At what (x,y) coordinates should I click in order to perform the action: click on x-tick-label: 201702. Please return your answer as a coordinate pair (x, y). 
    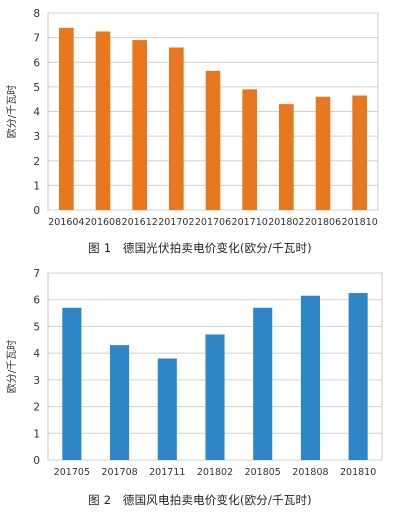
    Looking at the image, I should click on (176, 222).